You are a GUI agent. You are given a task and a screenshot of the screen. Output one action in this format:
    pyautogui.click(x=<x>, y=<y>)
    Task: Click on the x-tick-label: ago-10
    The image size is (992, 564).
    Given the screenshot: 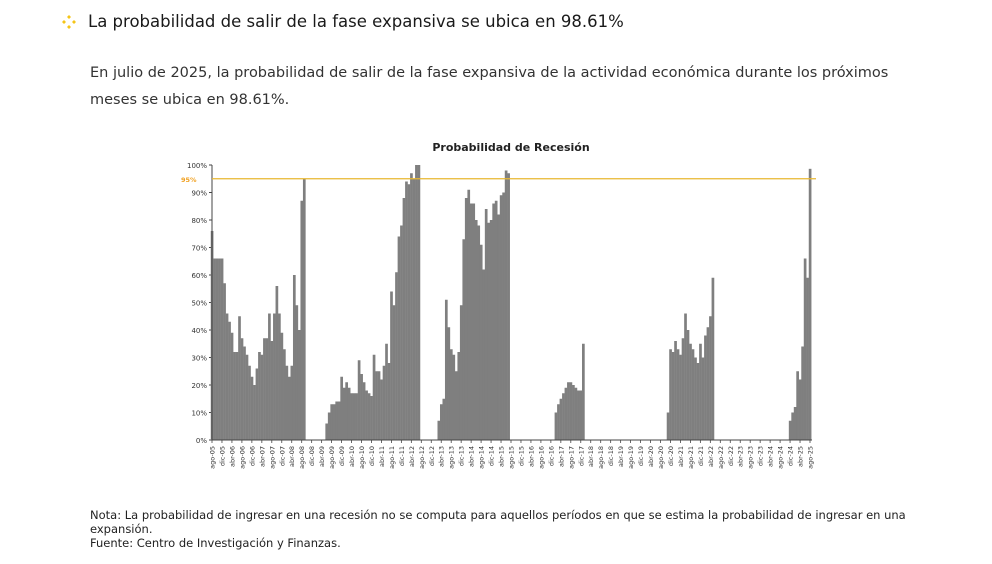 What is the action you would take?
    pyautogui.click(x=362, y=457)
    